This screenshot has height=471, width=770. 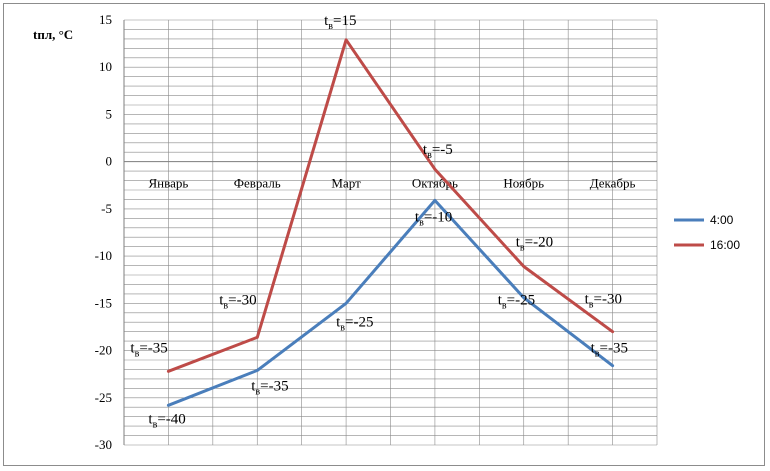 What do you see at coordinates (392, 183) in the screenshot?
I see `category-labels: Январь Февраль Март Октябрь Ноябрь Декабрь` at bounding box center [392, 183].